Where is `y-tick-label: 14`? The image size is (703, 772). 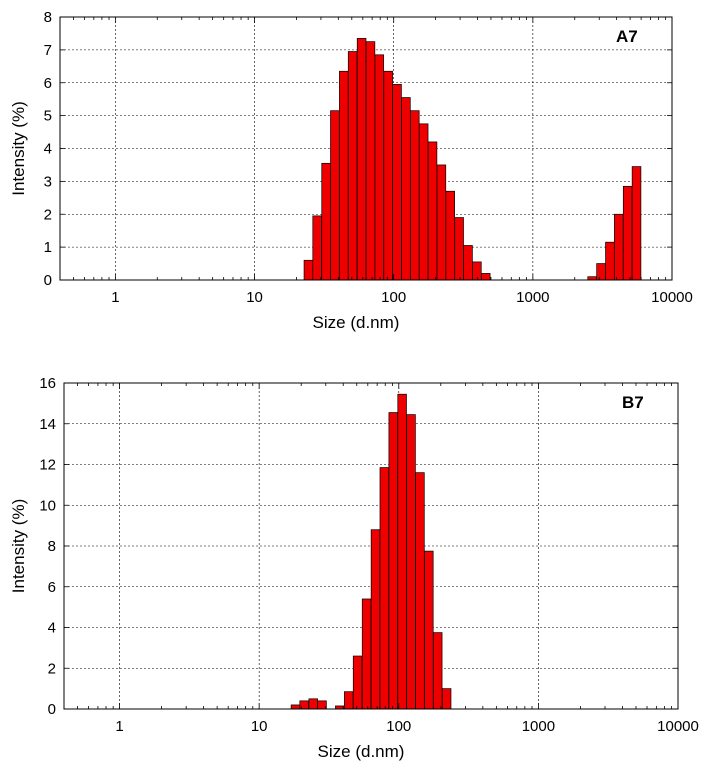 y-tick-label: 14 is located at coordinates (47, 424).